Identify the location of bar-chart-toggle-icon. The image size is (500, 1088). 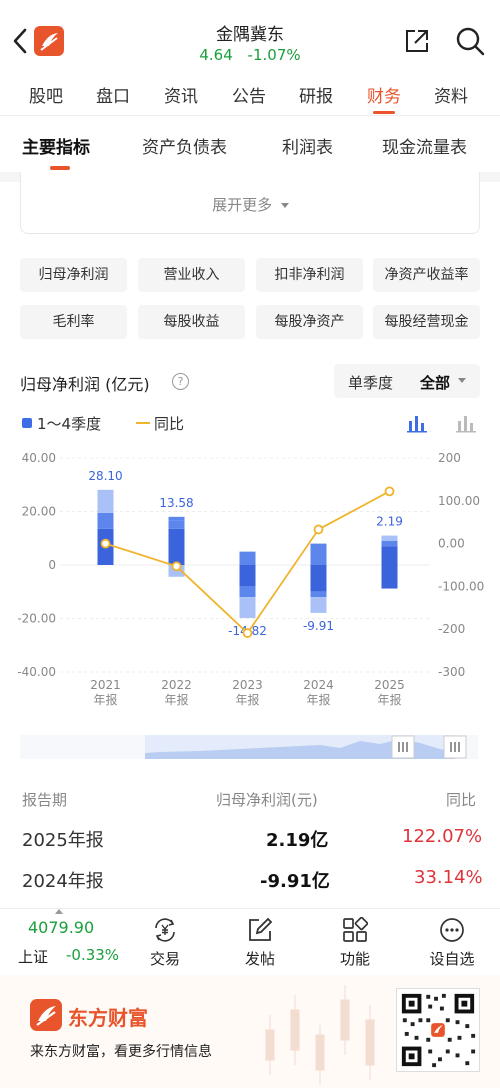
(417, 423).